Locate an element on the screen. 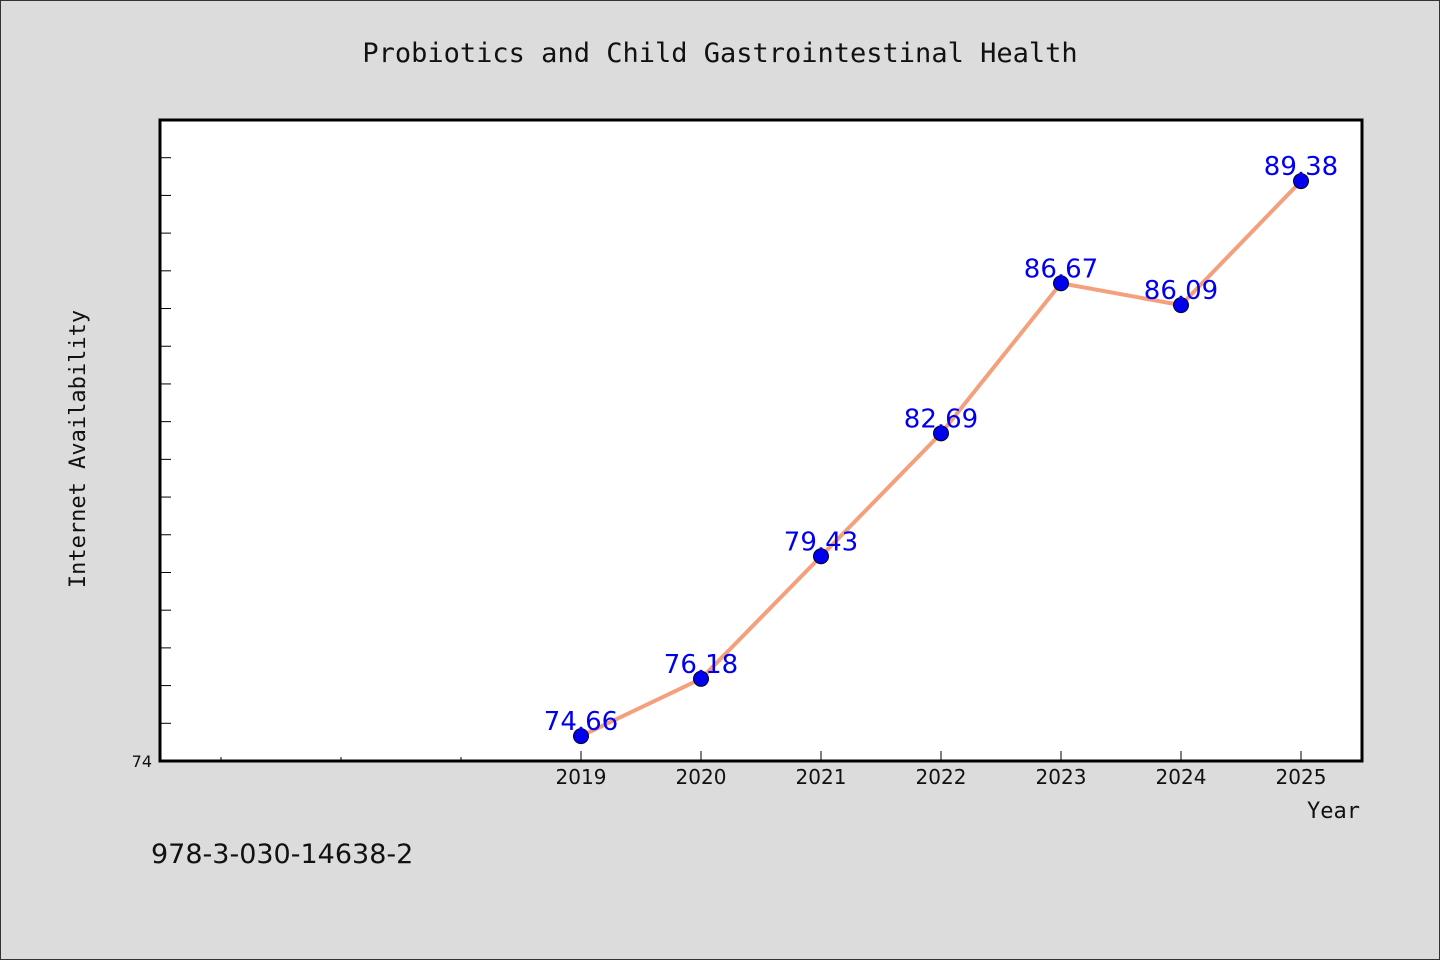 This screenshot has width=1440, height=960. data-label: 89.38 is located at coordinates (1301, 167).